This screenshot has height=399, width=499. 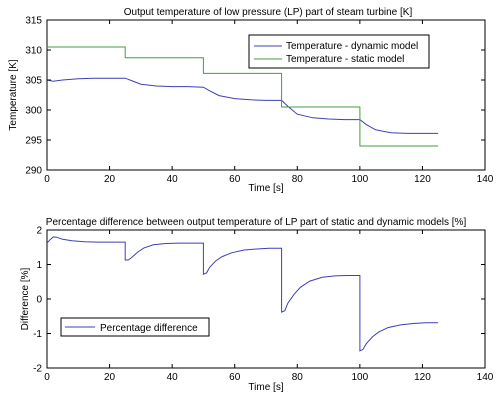 What do you see at coordinates (37, 369) in the screenshot?
I see `y-tick-label: -2` at bounding box center [37, 369].